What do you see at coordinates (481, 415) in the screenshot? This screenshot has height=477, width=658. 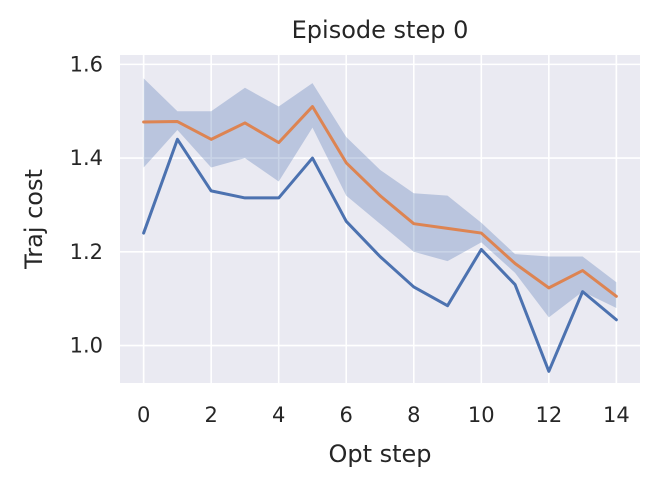 I see `x-tick-label: 10` at bounding box center [481, 415].